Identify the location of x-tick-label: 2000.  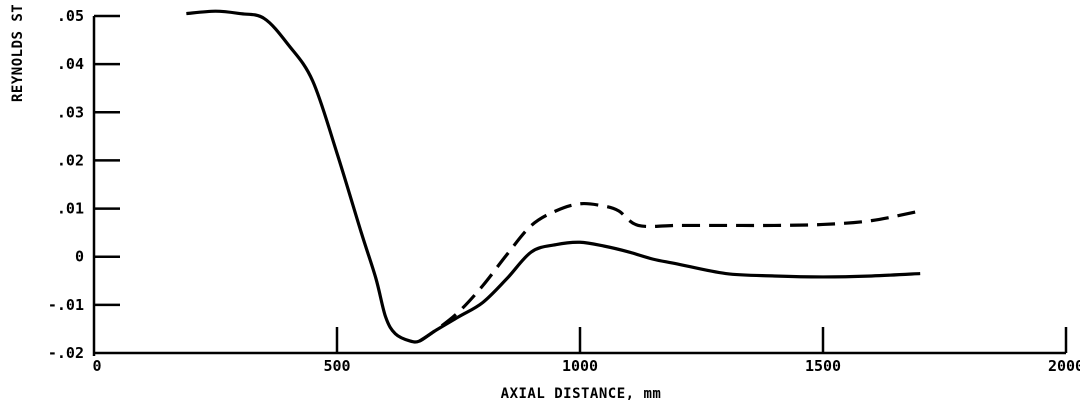
(1064, 366).